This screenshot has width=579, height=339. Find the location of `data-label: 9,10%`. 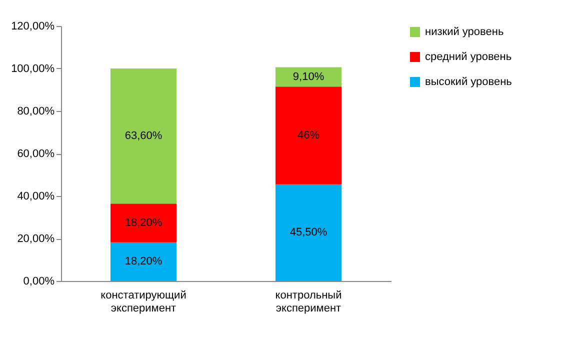

data-label: 9,10% is located at coordinates (308, 76).